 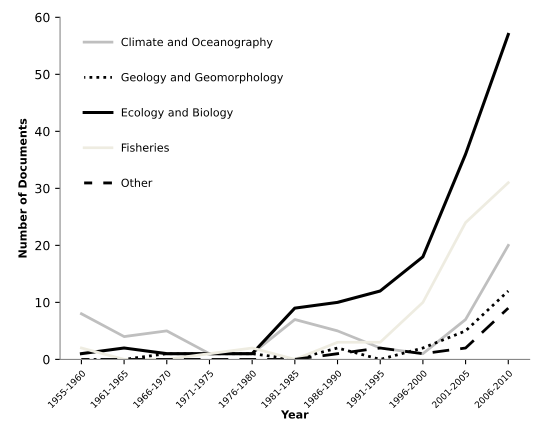 I want to click on legend-label: Geology and Geomorphology, so click(x=202, y=78).